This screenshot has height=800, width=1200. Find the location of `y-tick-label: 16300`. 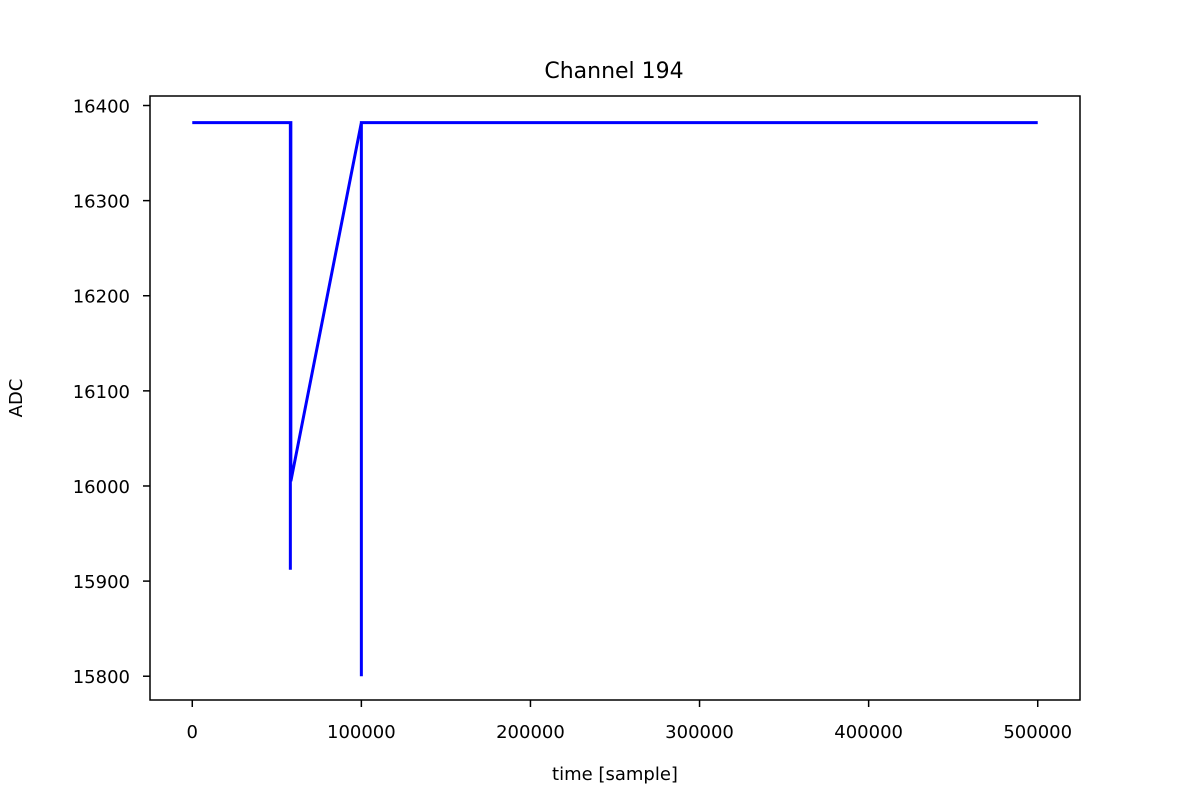

y-tick-label: 16300 is located at coordinates (101, 202).